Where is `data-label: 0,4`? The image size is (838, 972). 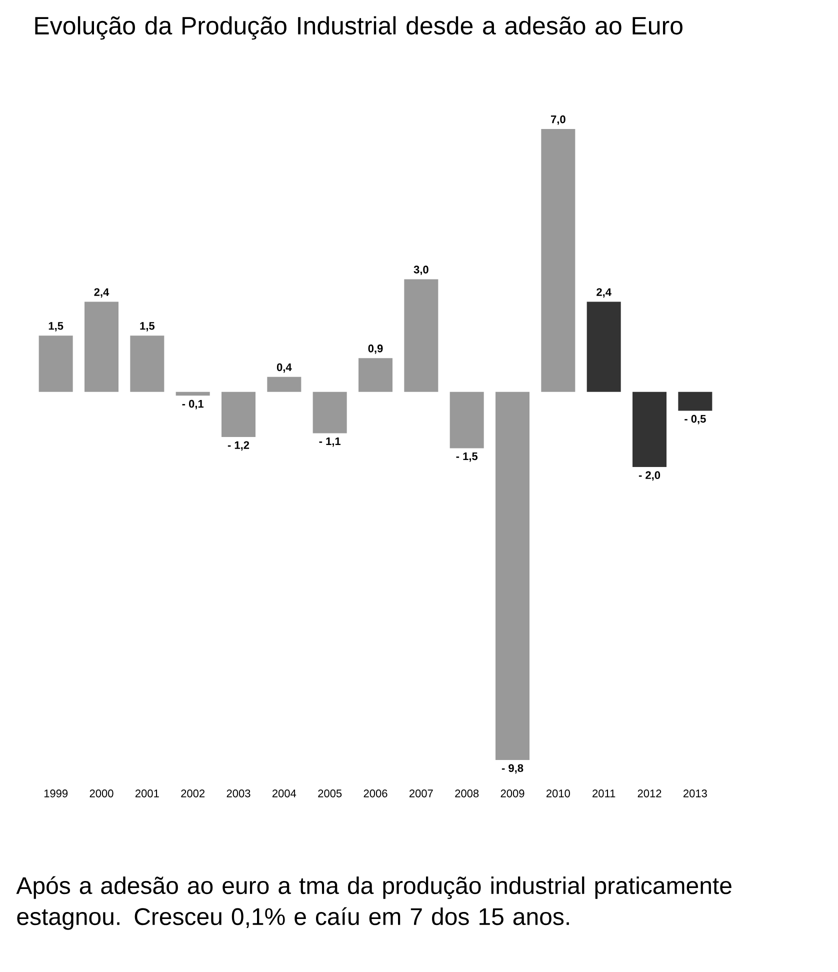 data-label: 0,4 is located at coordinates (284, 368).